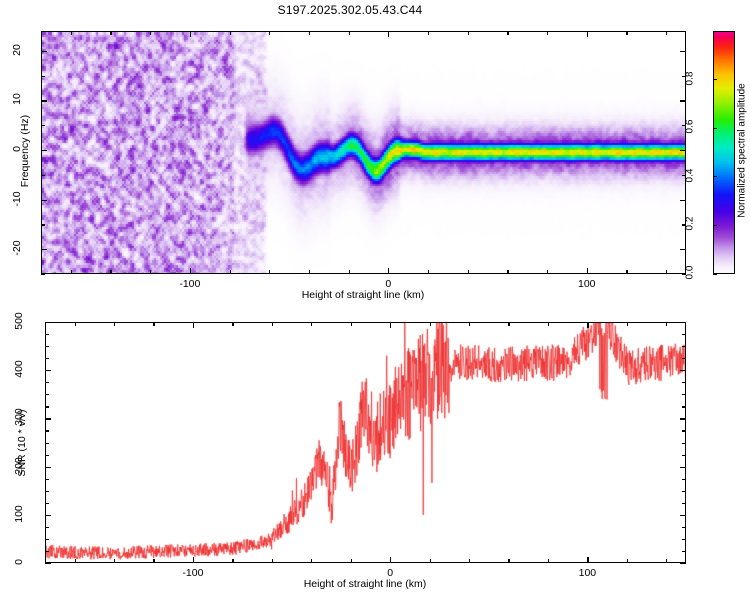 The width and height of the screenshot is (750, 600). Describe the element at coordinates (17, 49) in the screenshot. I see `spectrogram-yticklabel: 20` at that location.